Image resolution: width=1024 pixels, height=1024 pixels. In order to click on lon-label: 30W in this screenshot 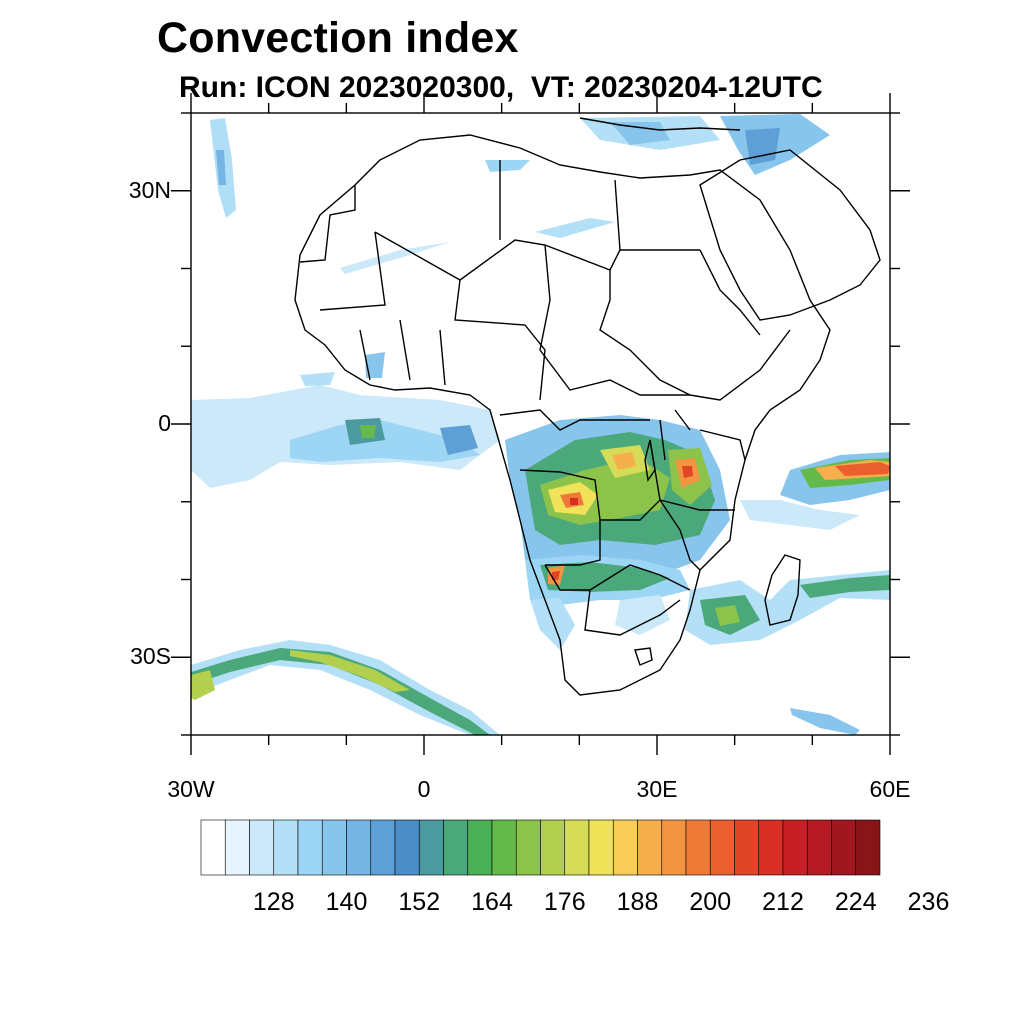, I will do `click(191, 789)`.